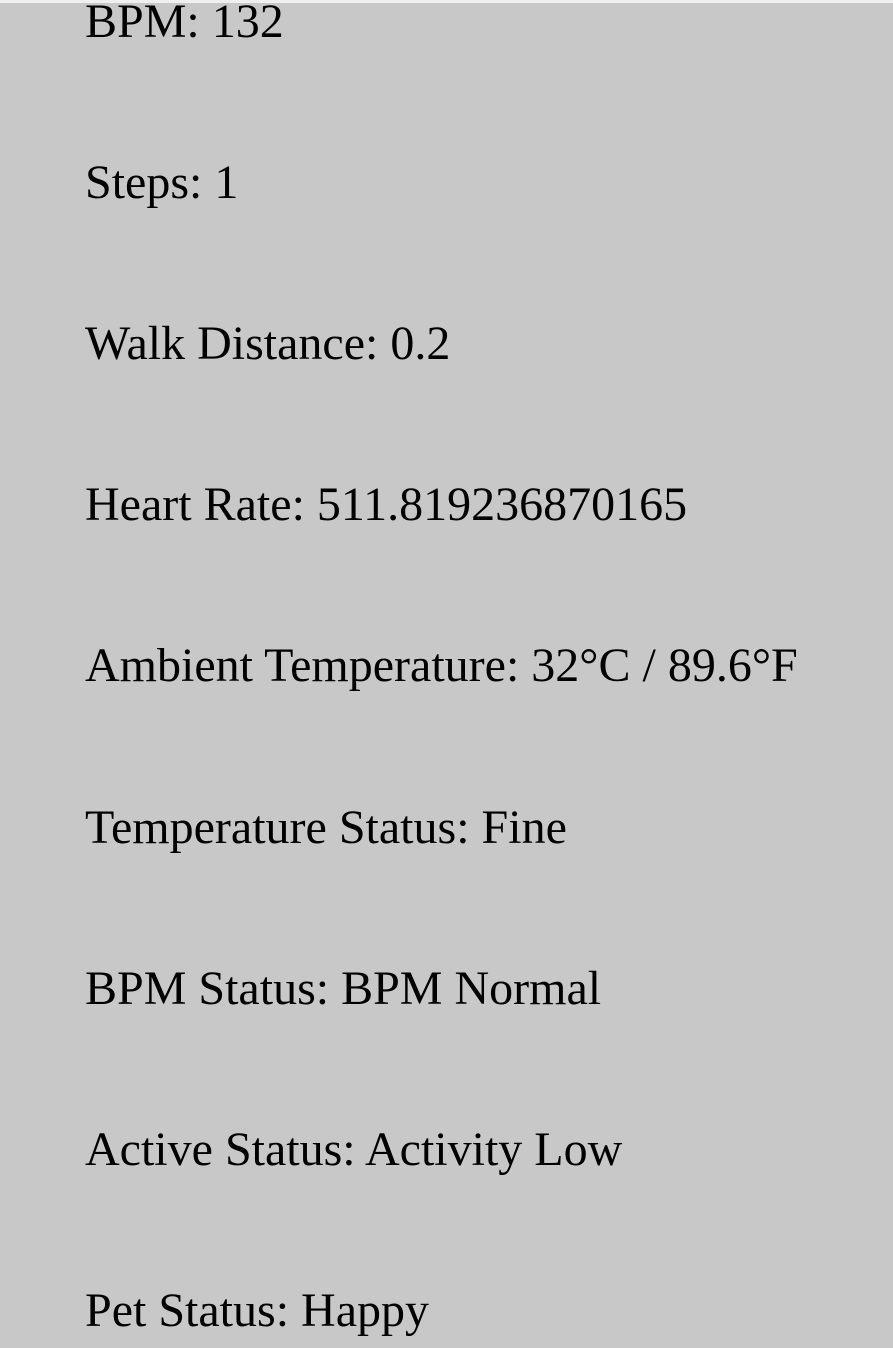  I want to click on bpm-status-label: BPM Status, so click(200, 988).